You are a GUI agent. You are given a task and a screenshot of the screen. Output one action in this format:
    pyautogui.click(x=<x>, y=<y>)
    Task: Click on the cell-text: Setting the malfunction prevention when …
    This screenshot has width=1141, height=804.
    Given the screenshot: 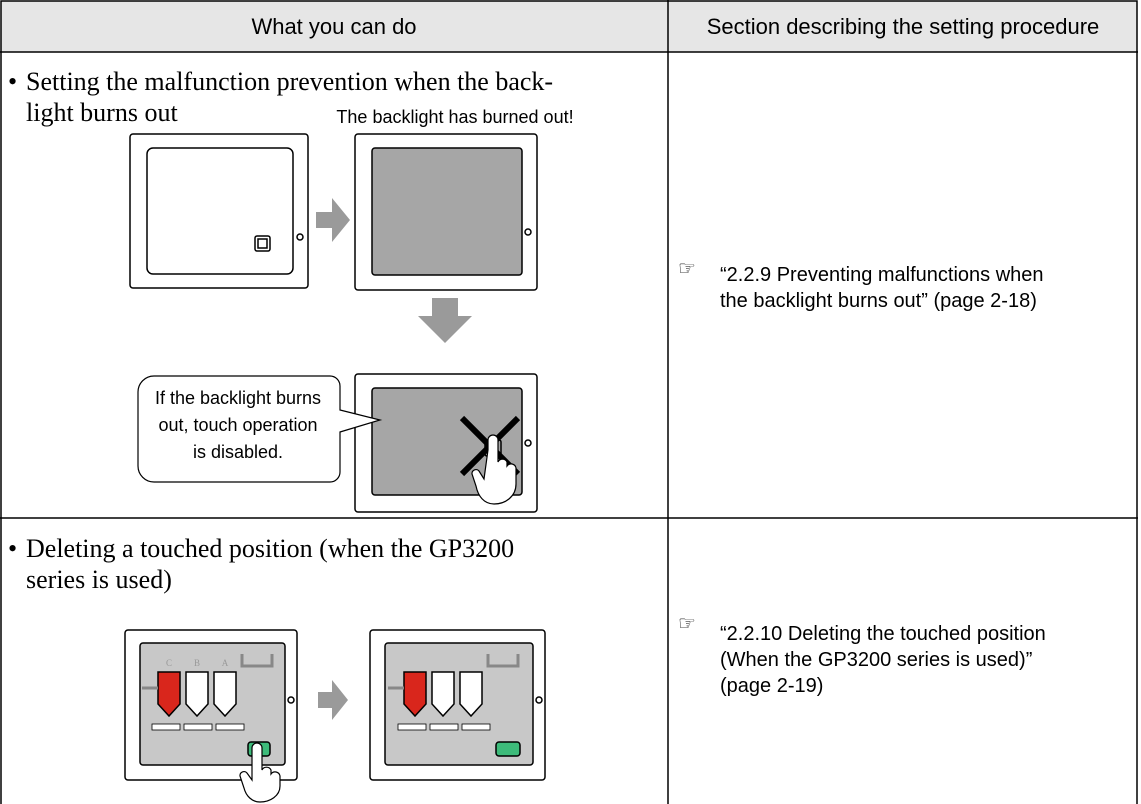 What is the action you would take?
    pyautogui.click(x=289, y=81)
    